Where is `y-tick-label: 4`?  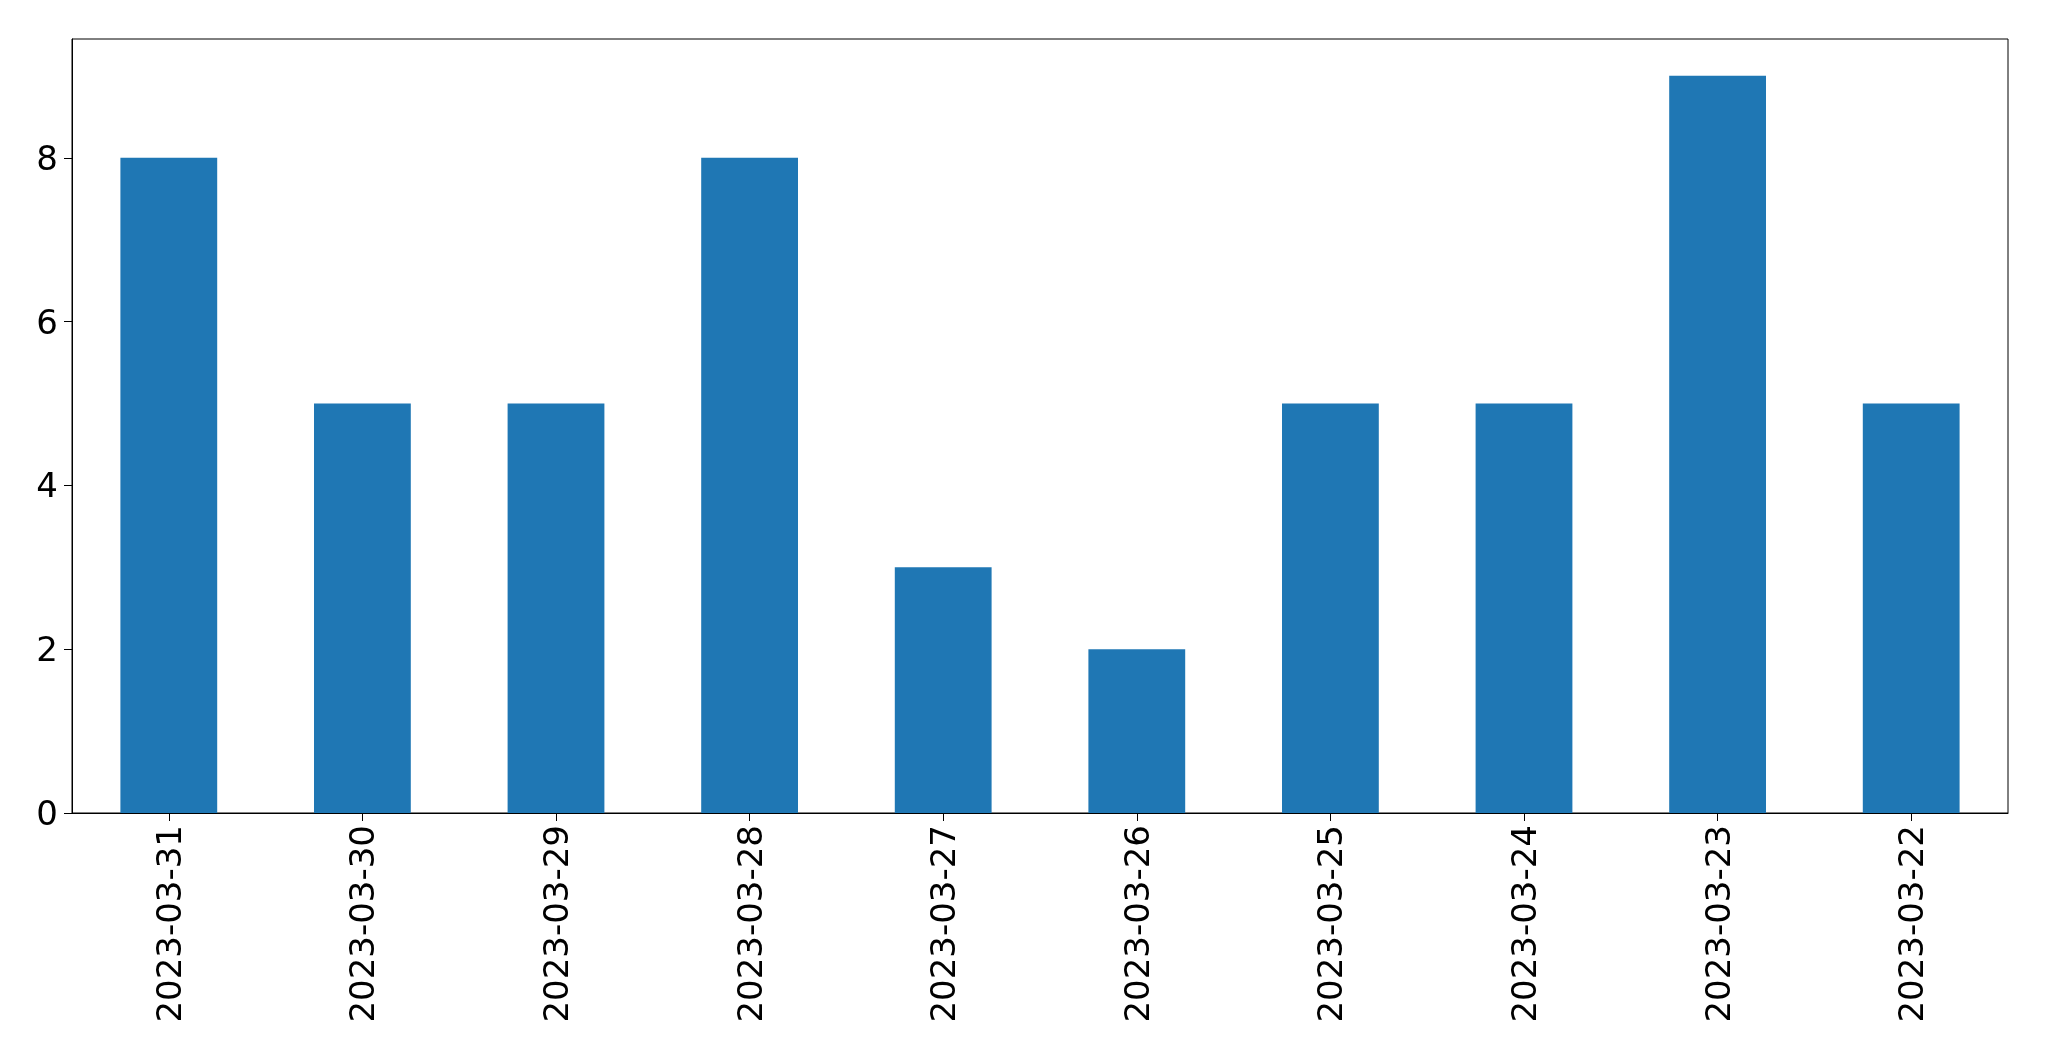
y-tick-label: 4 is located at coordinates (47, 485).